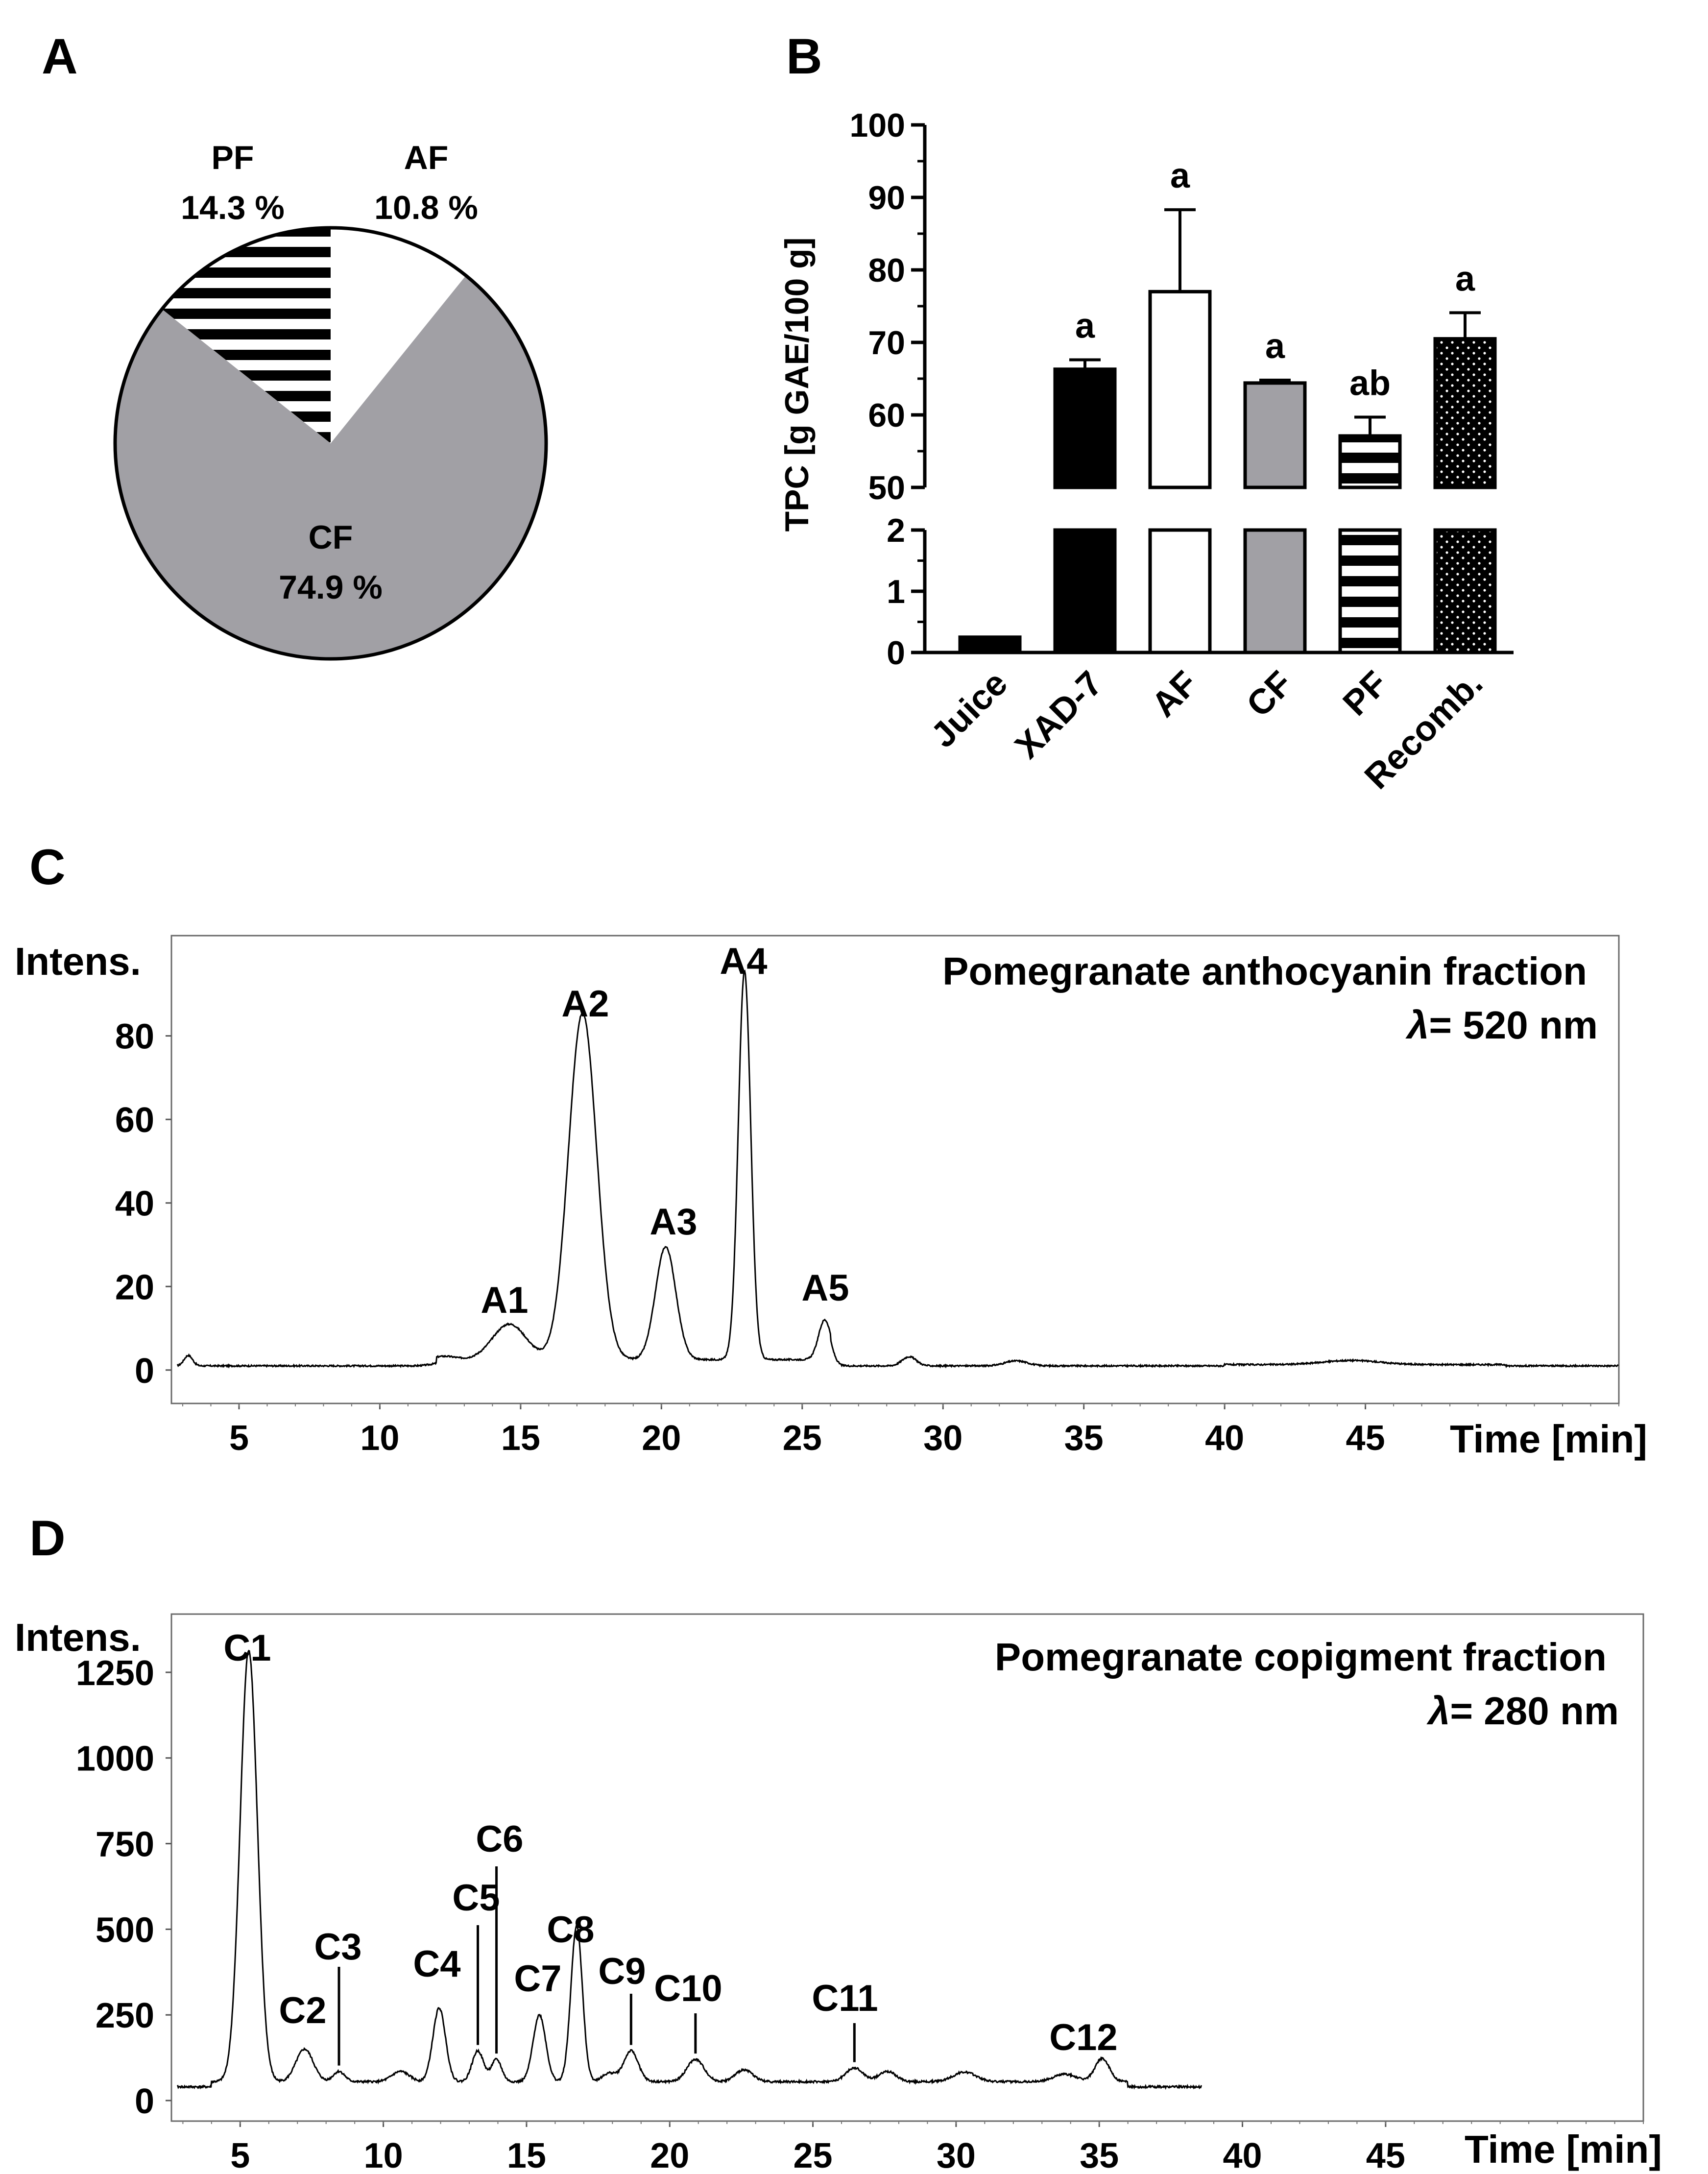 This screenshot has width=1708, height=2174. Describe the element at coordinates (1548, 1439) in the screenshot. I see `chrom-c-x-axis-label: Time [min]` at that location.